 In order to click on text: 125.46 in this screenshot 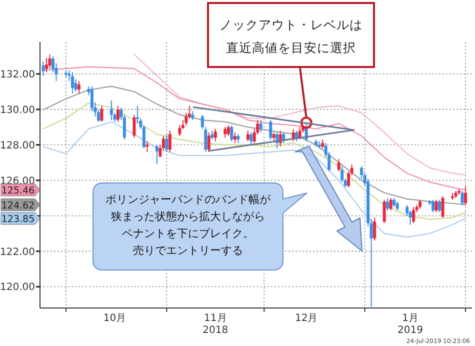, I will do `click(18, 190)`.